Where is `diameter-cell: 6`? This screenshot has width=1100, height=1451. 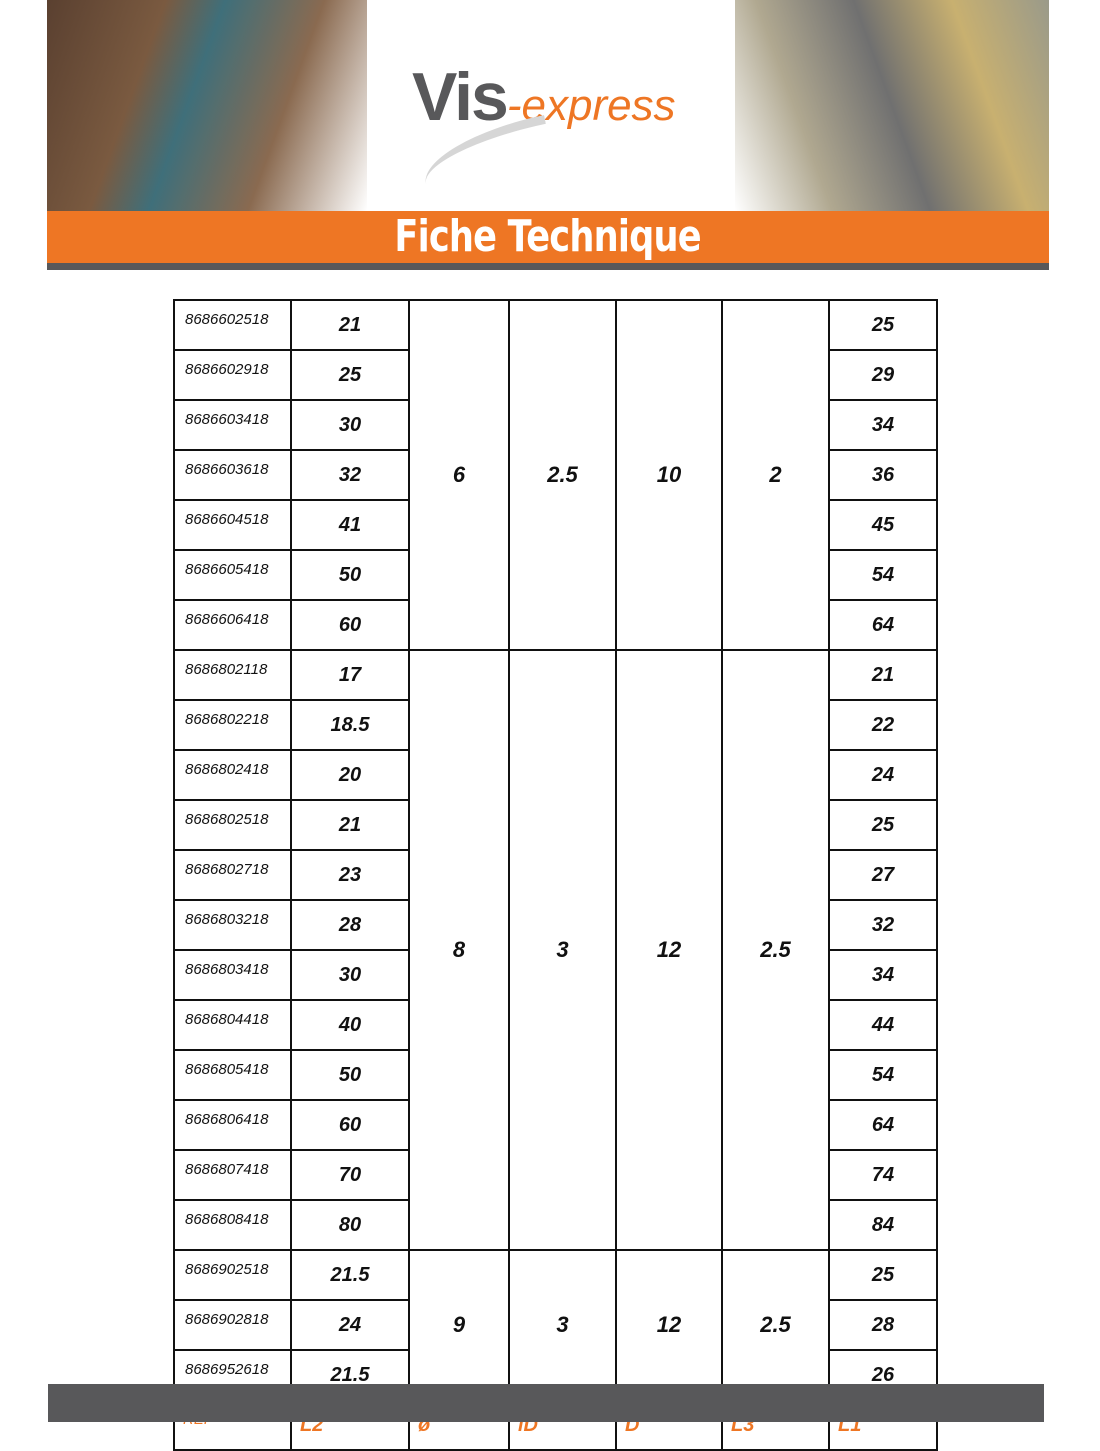 diameter-cell: 6 is located at coordinates (459, 475).